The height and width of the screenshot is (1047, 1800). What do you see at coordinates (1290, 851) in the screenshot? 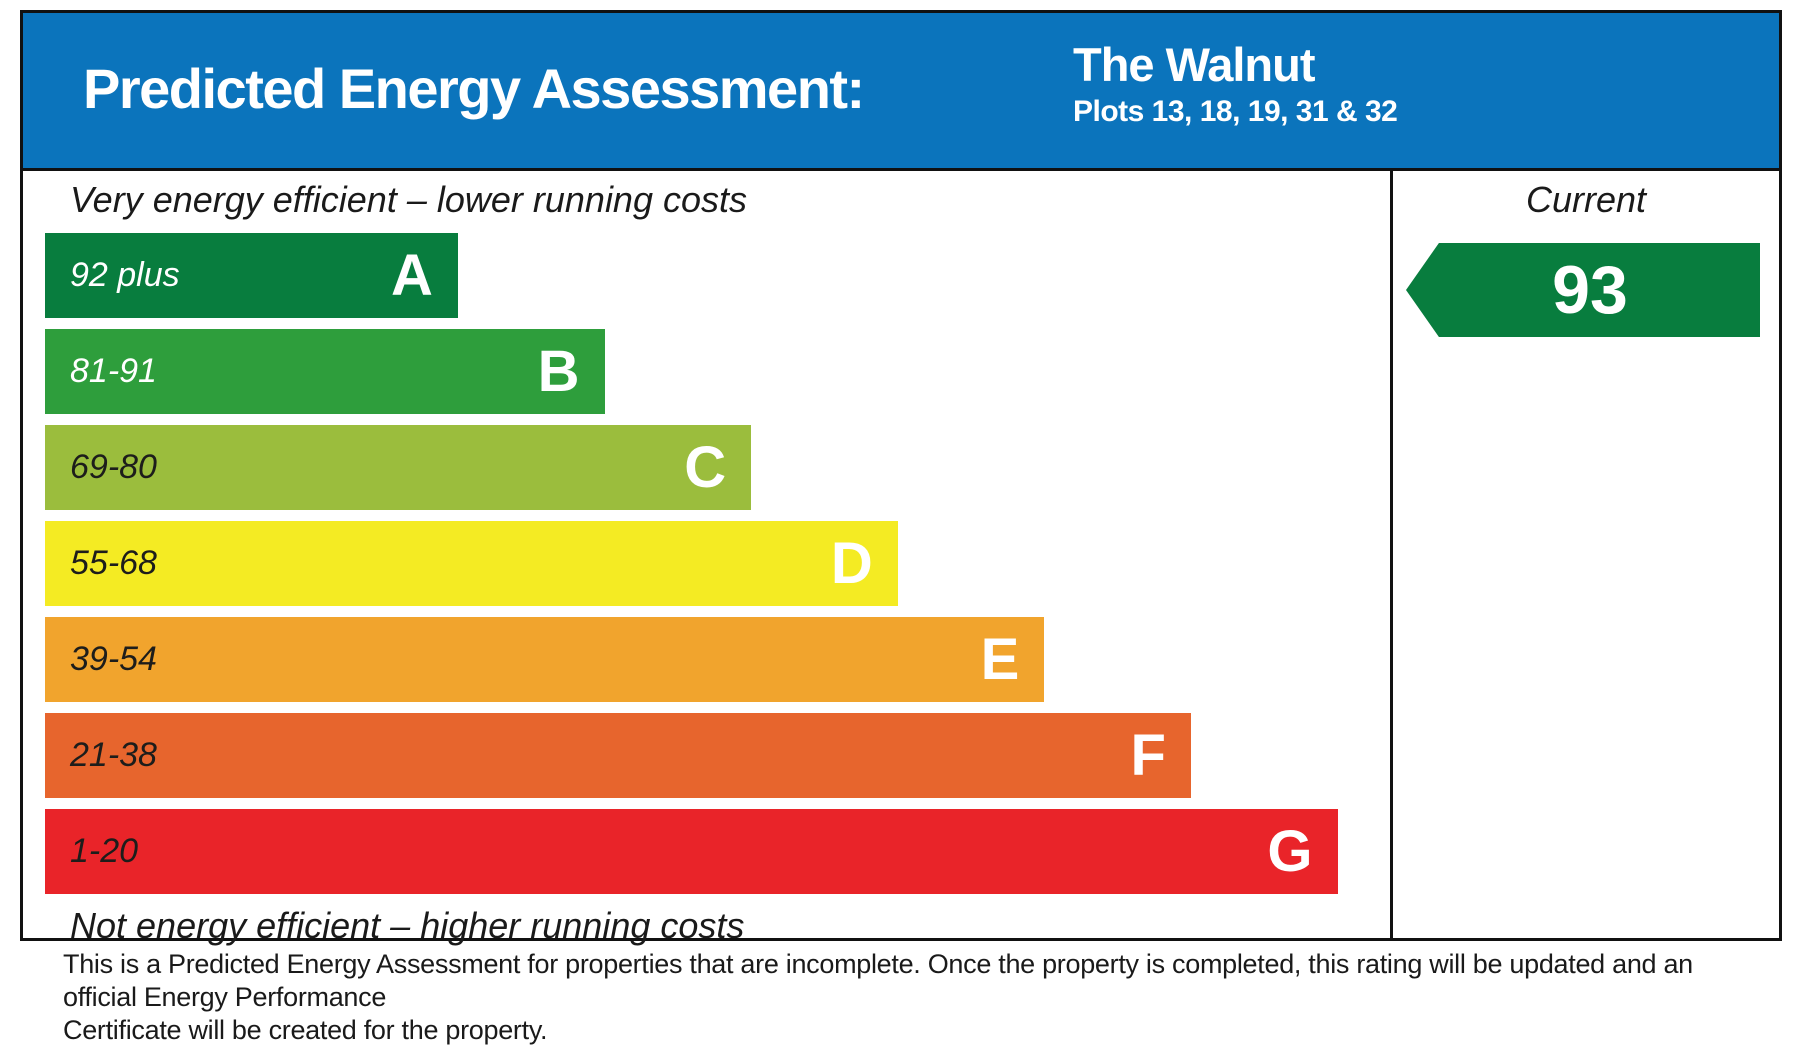
I see `band-letter: G` at bounding box center [1290, 851].